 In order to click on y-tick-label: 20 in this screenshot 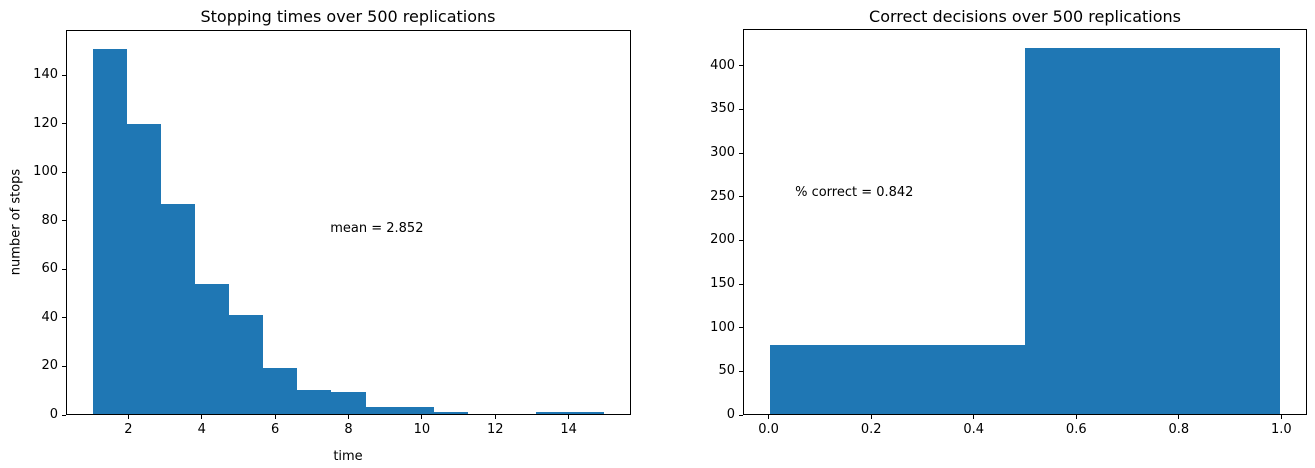, I will do `click(49, 366)`.